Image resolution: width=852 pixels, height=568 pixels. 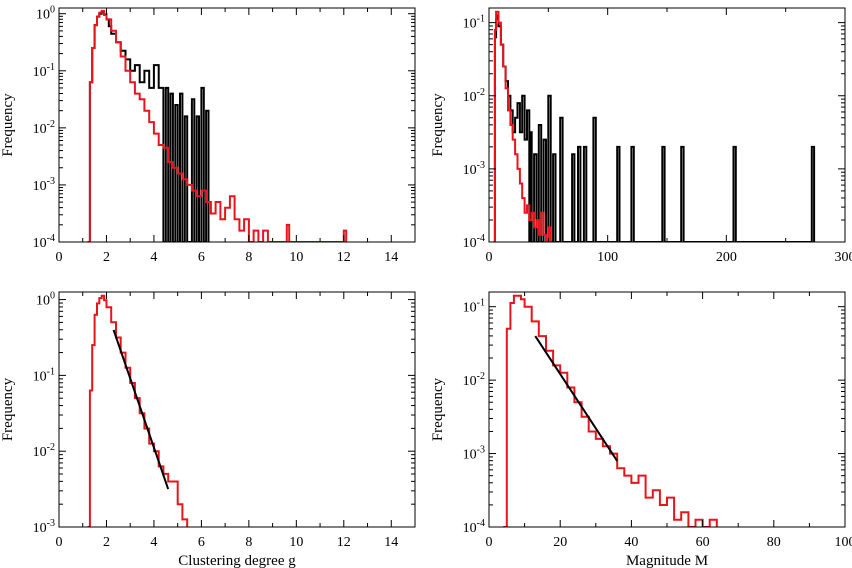 What do you see at coordinates (726, 257) in the screenshot?
I see `x-tick-label: 200` at bounding box center [726, 257].